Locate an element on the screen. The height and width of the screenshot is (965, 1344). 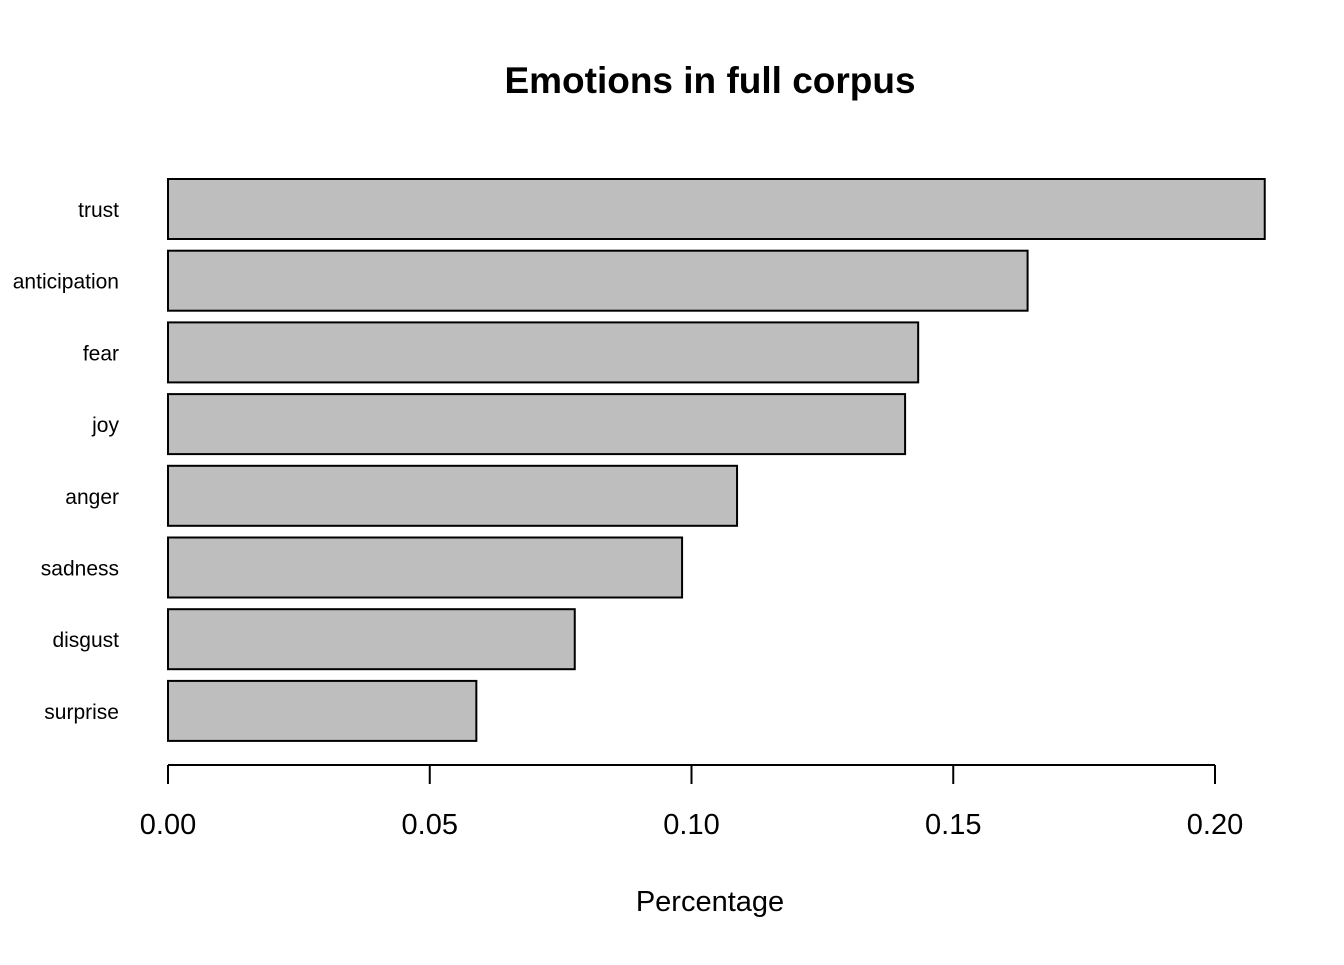
category-label-anticipation: anticipation is located at coordinates (66, 282).